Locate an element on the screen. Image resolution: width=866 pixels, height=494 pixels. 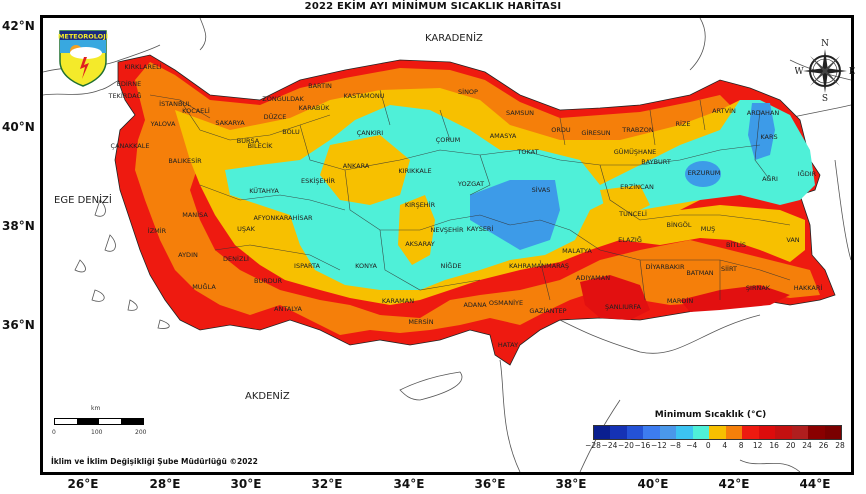
sea-label-karadeniz: KARADENİZ is located at coordinates (454, 38).